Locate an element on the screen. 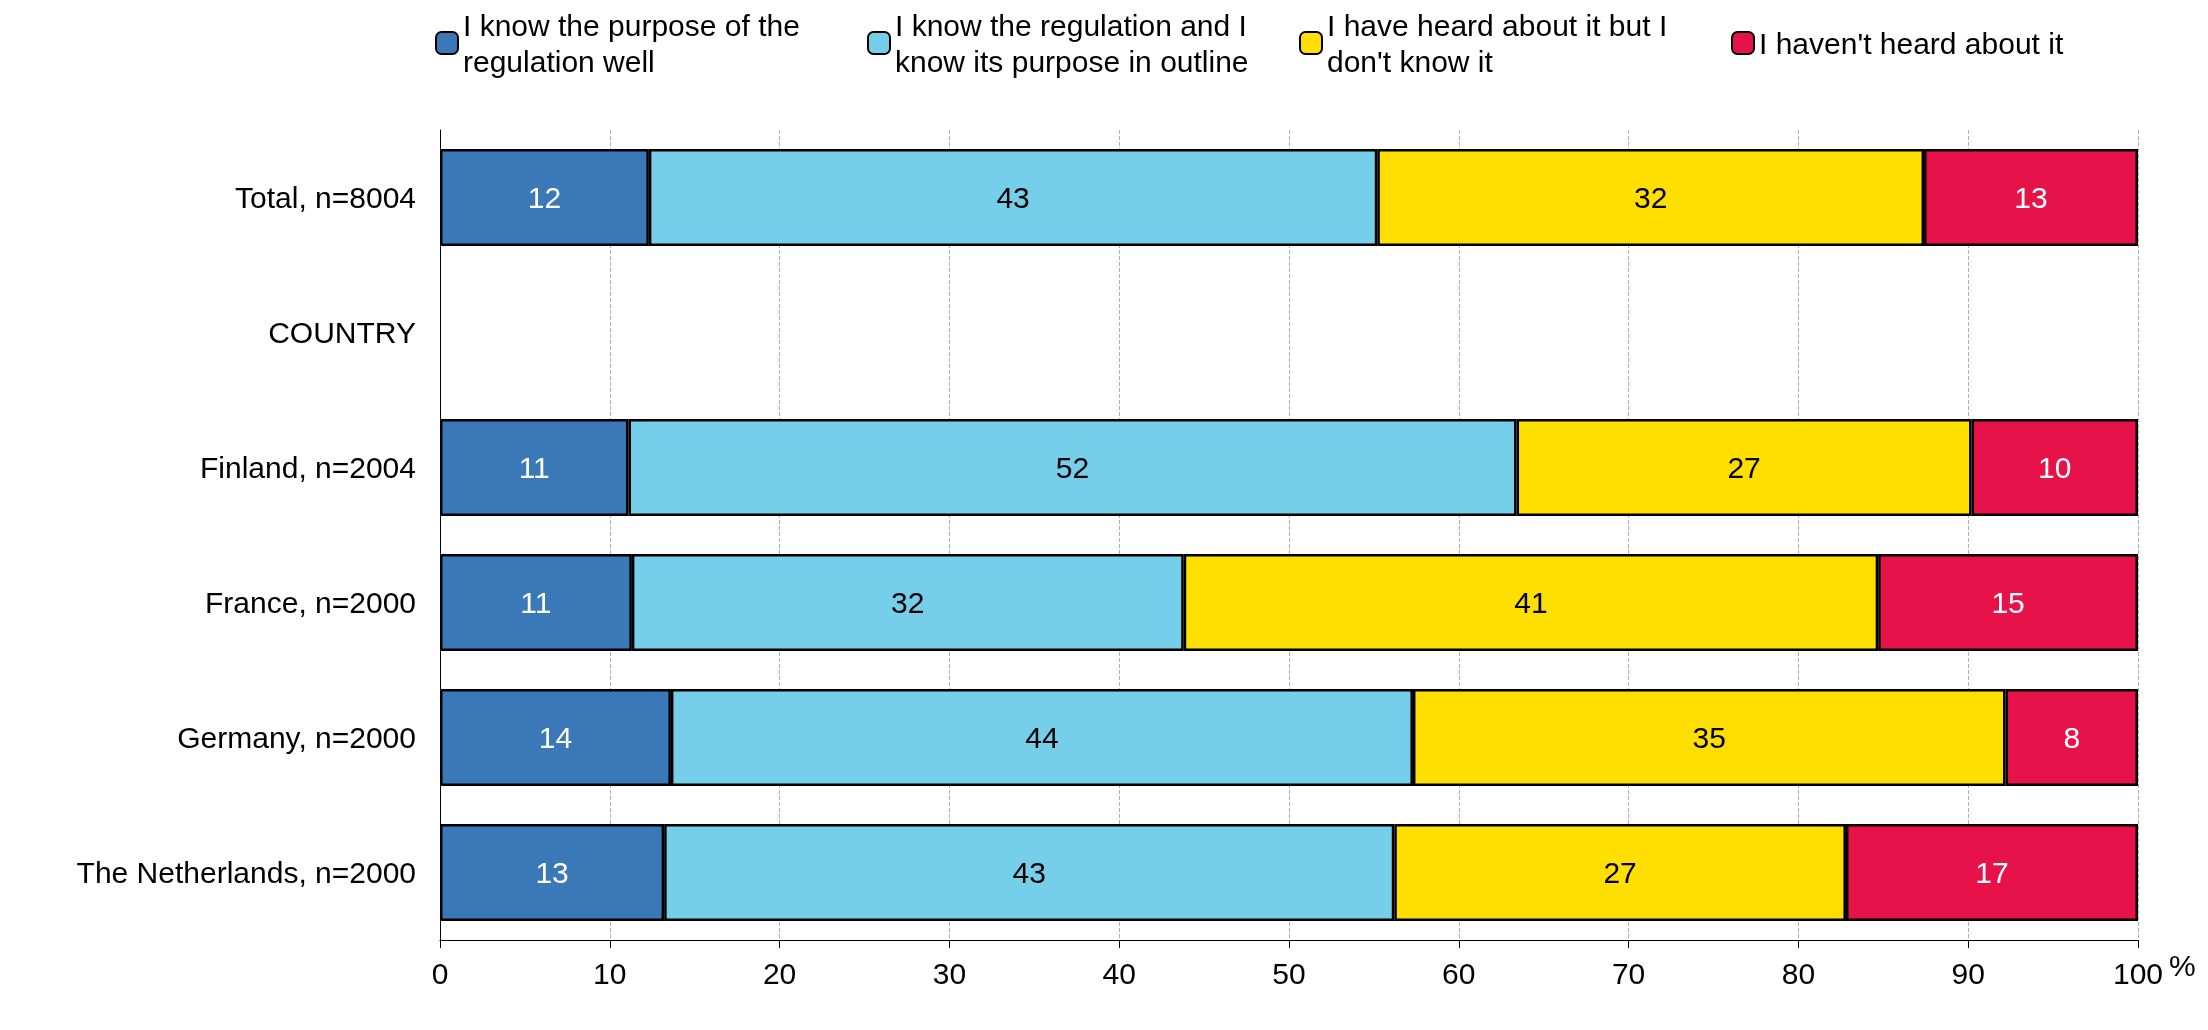 This screenshot has width=2208, height=1030. x-tick-label: 30 is located at coordinates (949, 973).